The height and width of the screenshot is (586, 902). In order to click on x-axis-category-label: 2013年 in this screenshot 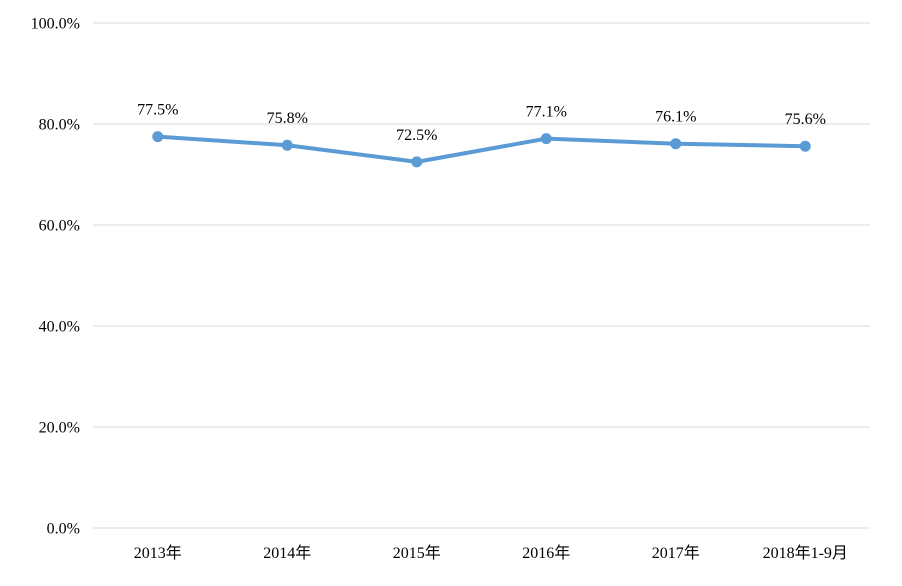, I will do `click(158, 553)`.